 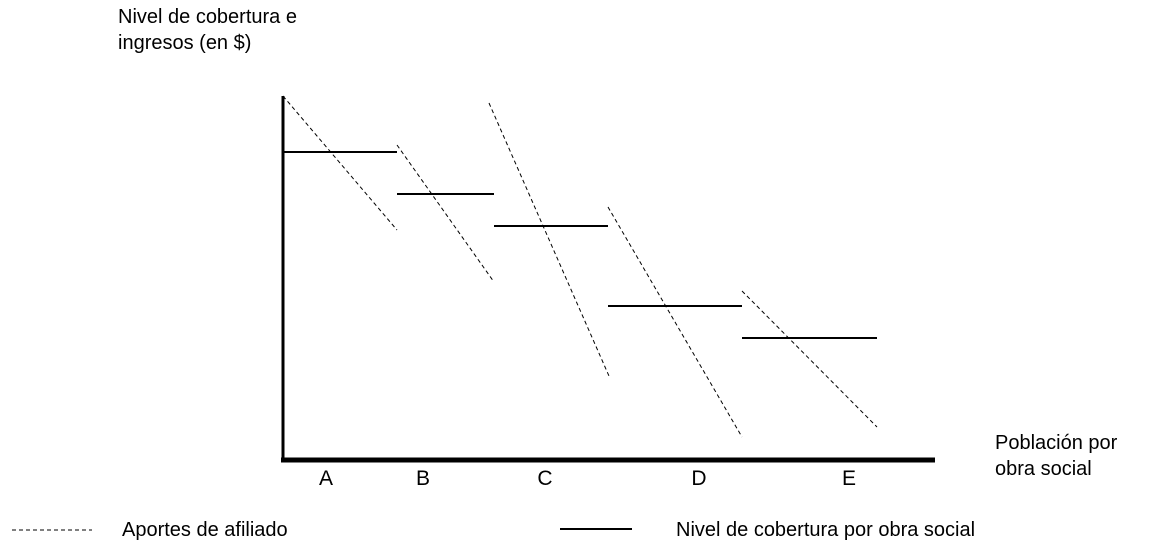 What do you see at coordinates (205, 530) in the screenshot?
I see `legend-contributions-label: Aportes de afiliado` at bounding box center [205, 530].